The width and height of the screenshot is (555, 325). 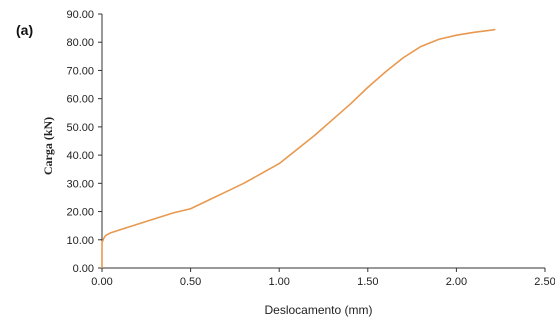 What do you see at coordinates (80, 43) in the screenshot?
I see `y-tick-label: 80.00` at bounding box center [80, 43].